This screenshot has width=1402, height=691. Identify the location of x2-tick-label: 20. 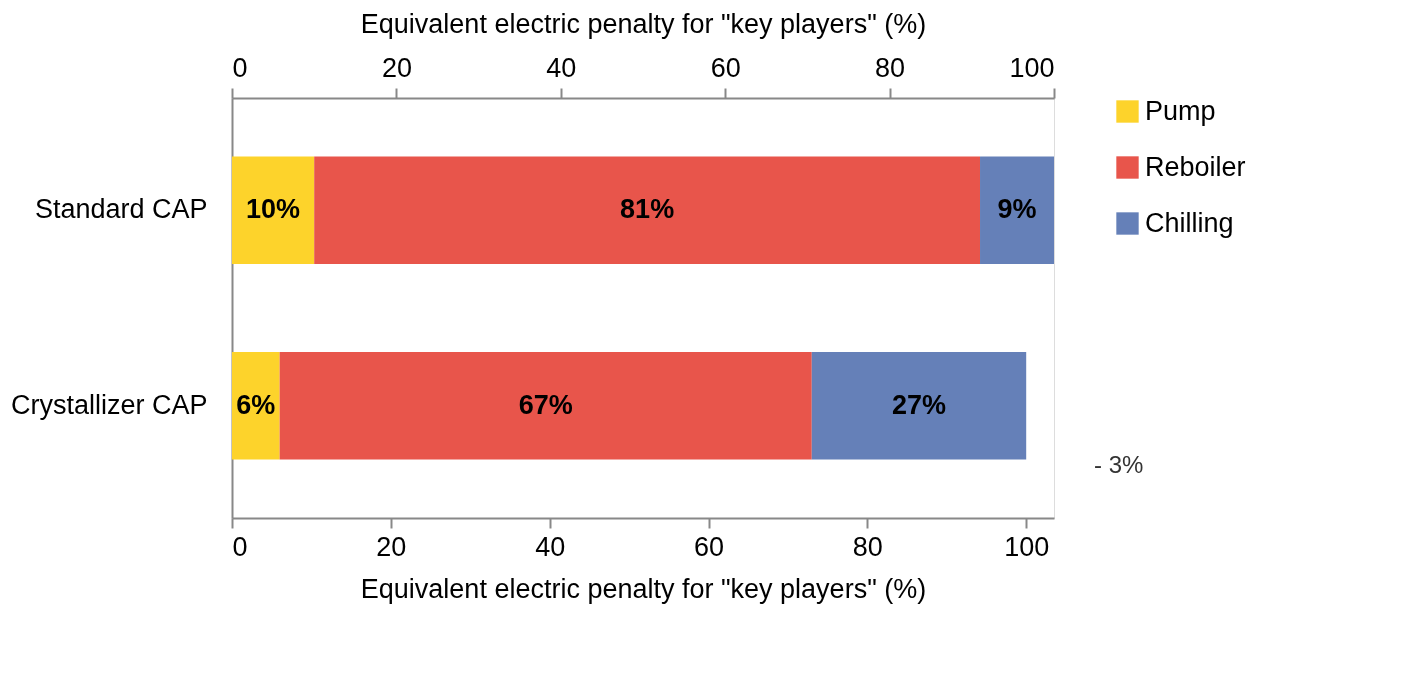
(396, 67).